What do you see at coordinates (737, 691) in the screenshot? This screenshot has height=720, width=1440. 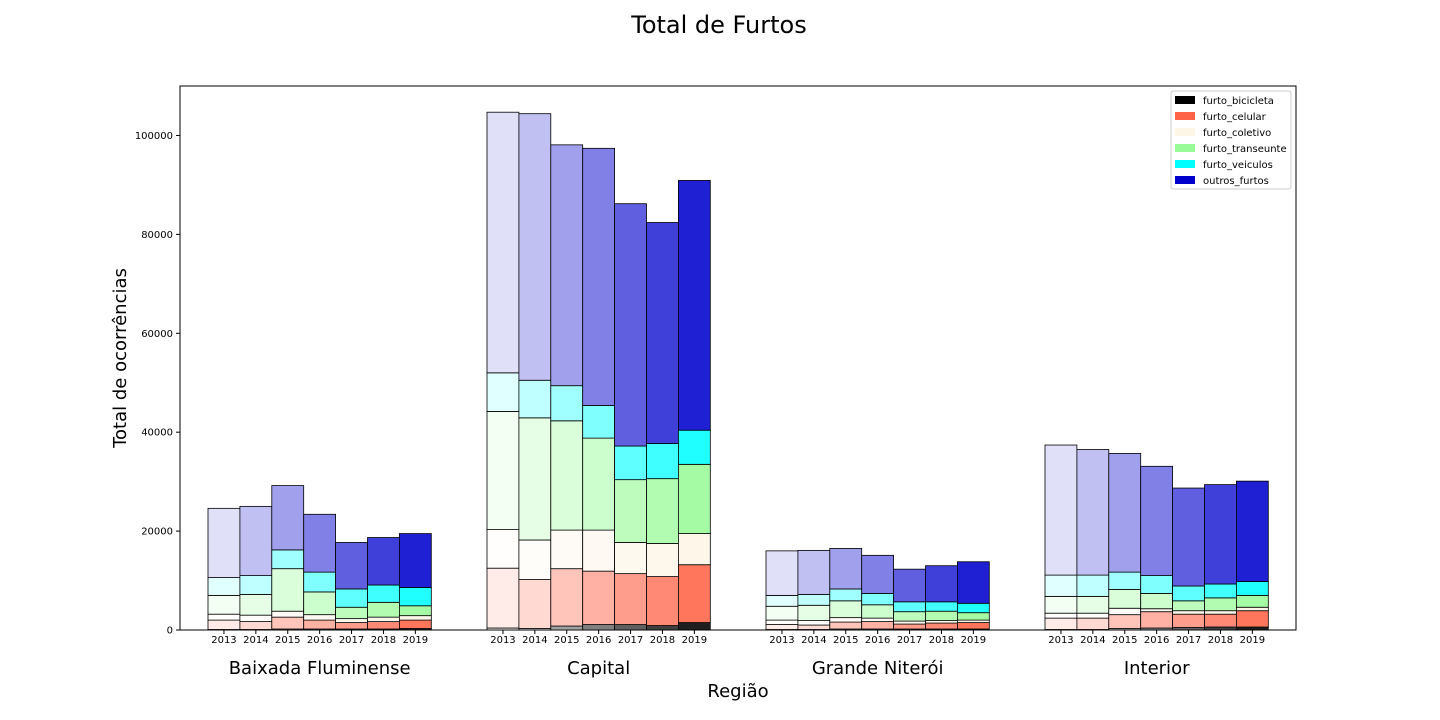 I see `x-axis-label: Região` at bounding box center [737, 691].